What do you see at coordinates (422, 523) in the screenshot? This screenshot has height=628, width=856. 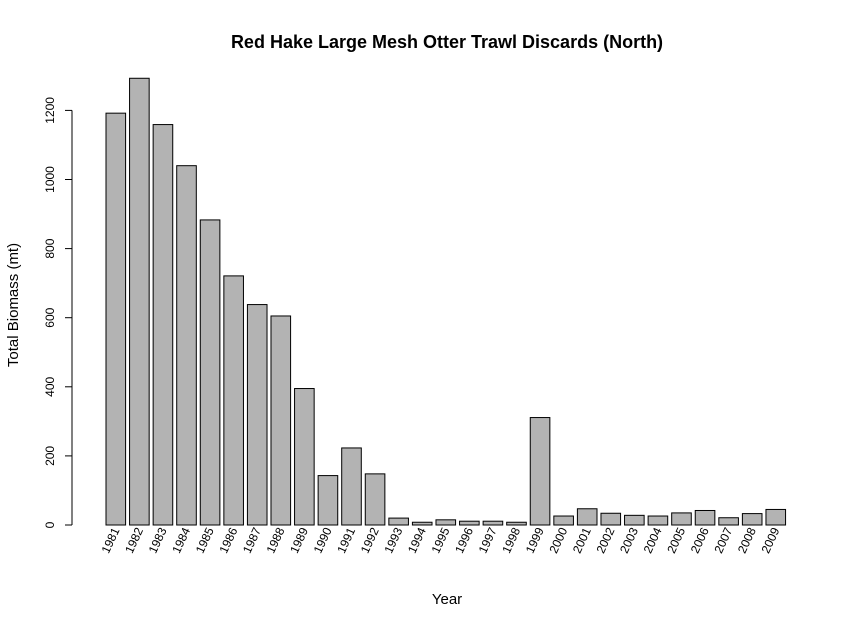 I see `bar-1994` at bounding box center [422, 523].